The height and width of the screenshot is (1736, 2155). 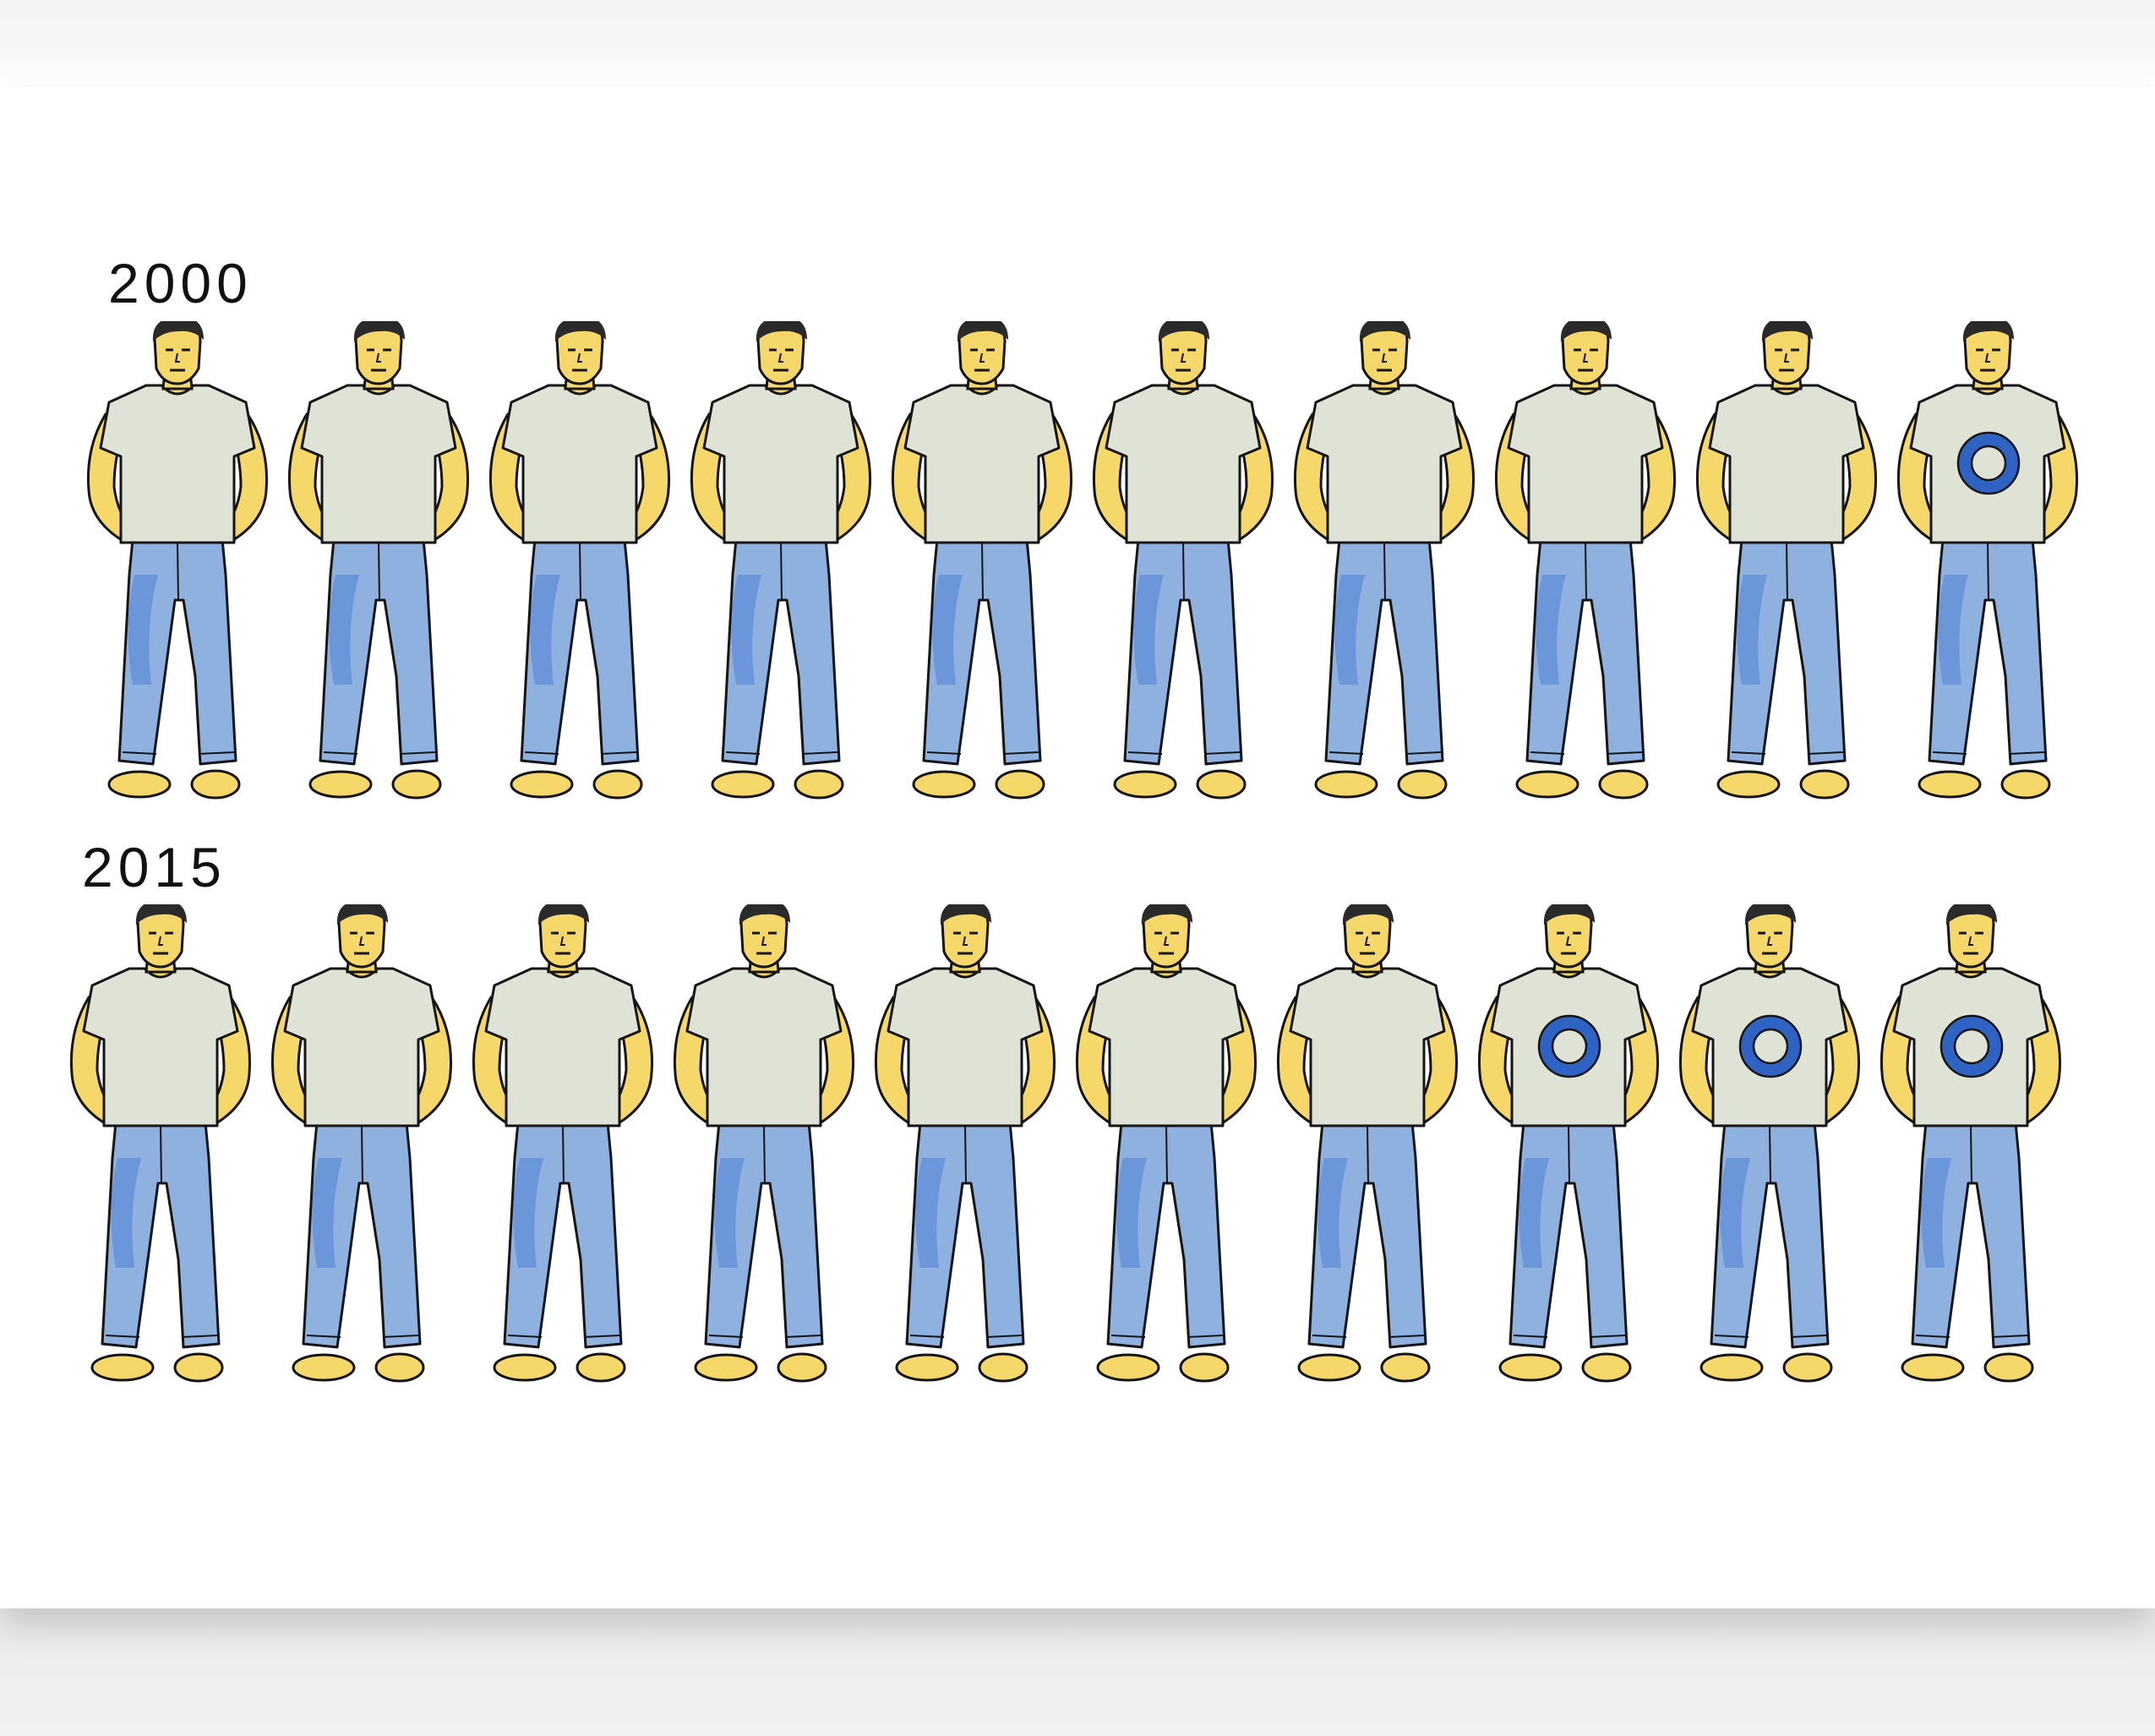 I want to click on year-label-2000: 2000, so click(x=181, y=283).